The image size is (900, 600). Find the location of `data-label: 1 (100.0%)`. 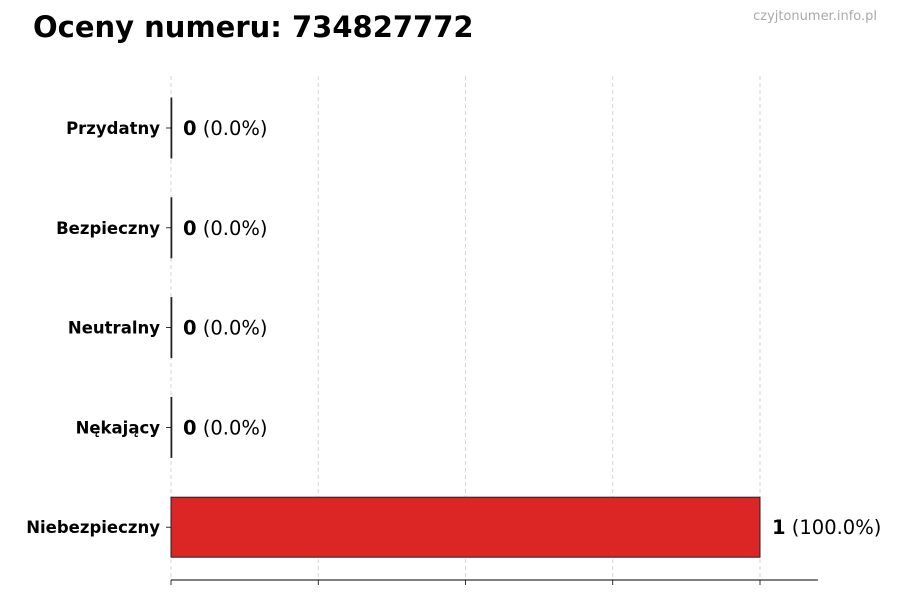

data-label: 1 (100.0%) is located at coordinates (826, 527).